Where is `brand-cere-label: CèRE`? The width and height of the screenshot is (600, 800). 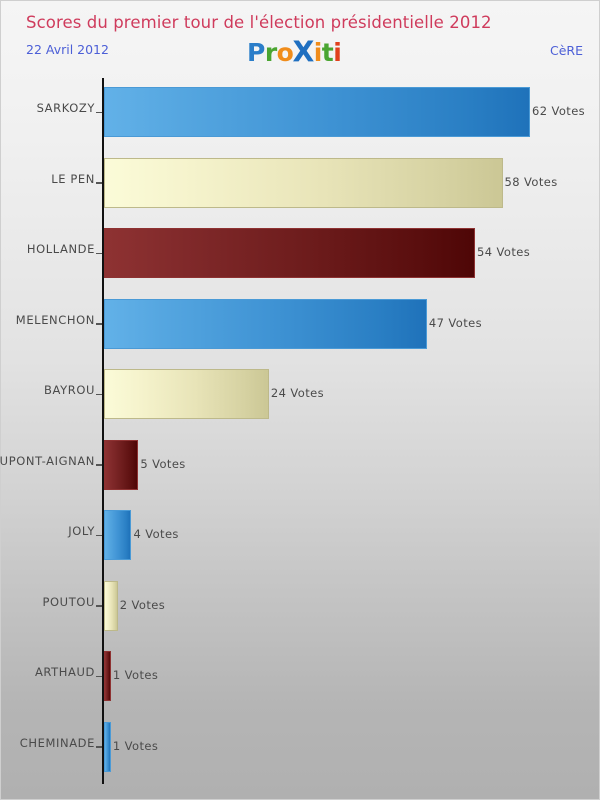 brand-cere-label: CèRE is located at coordinates (566, 50).